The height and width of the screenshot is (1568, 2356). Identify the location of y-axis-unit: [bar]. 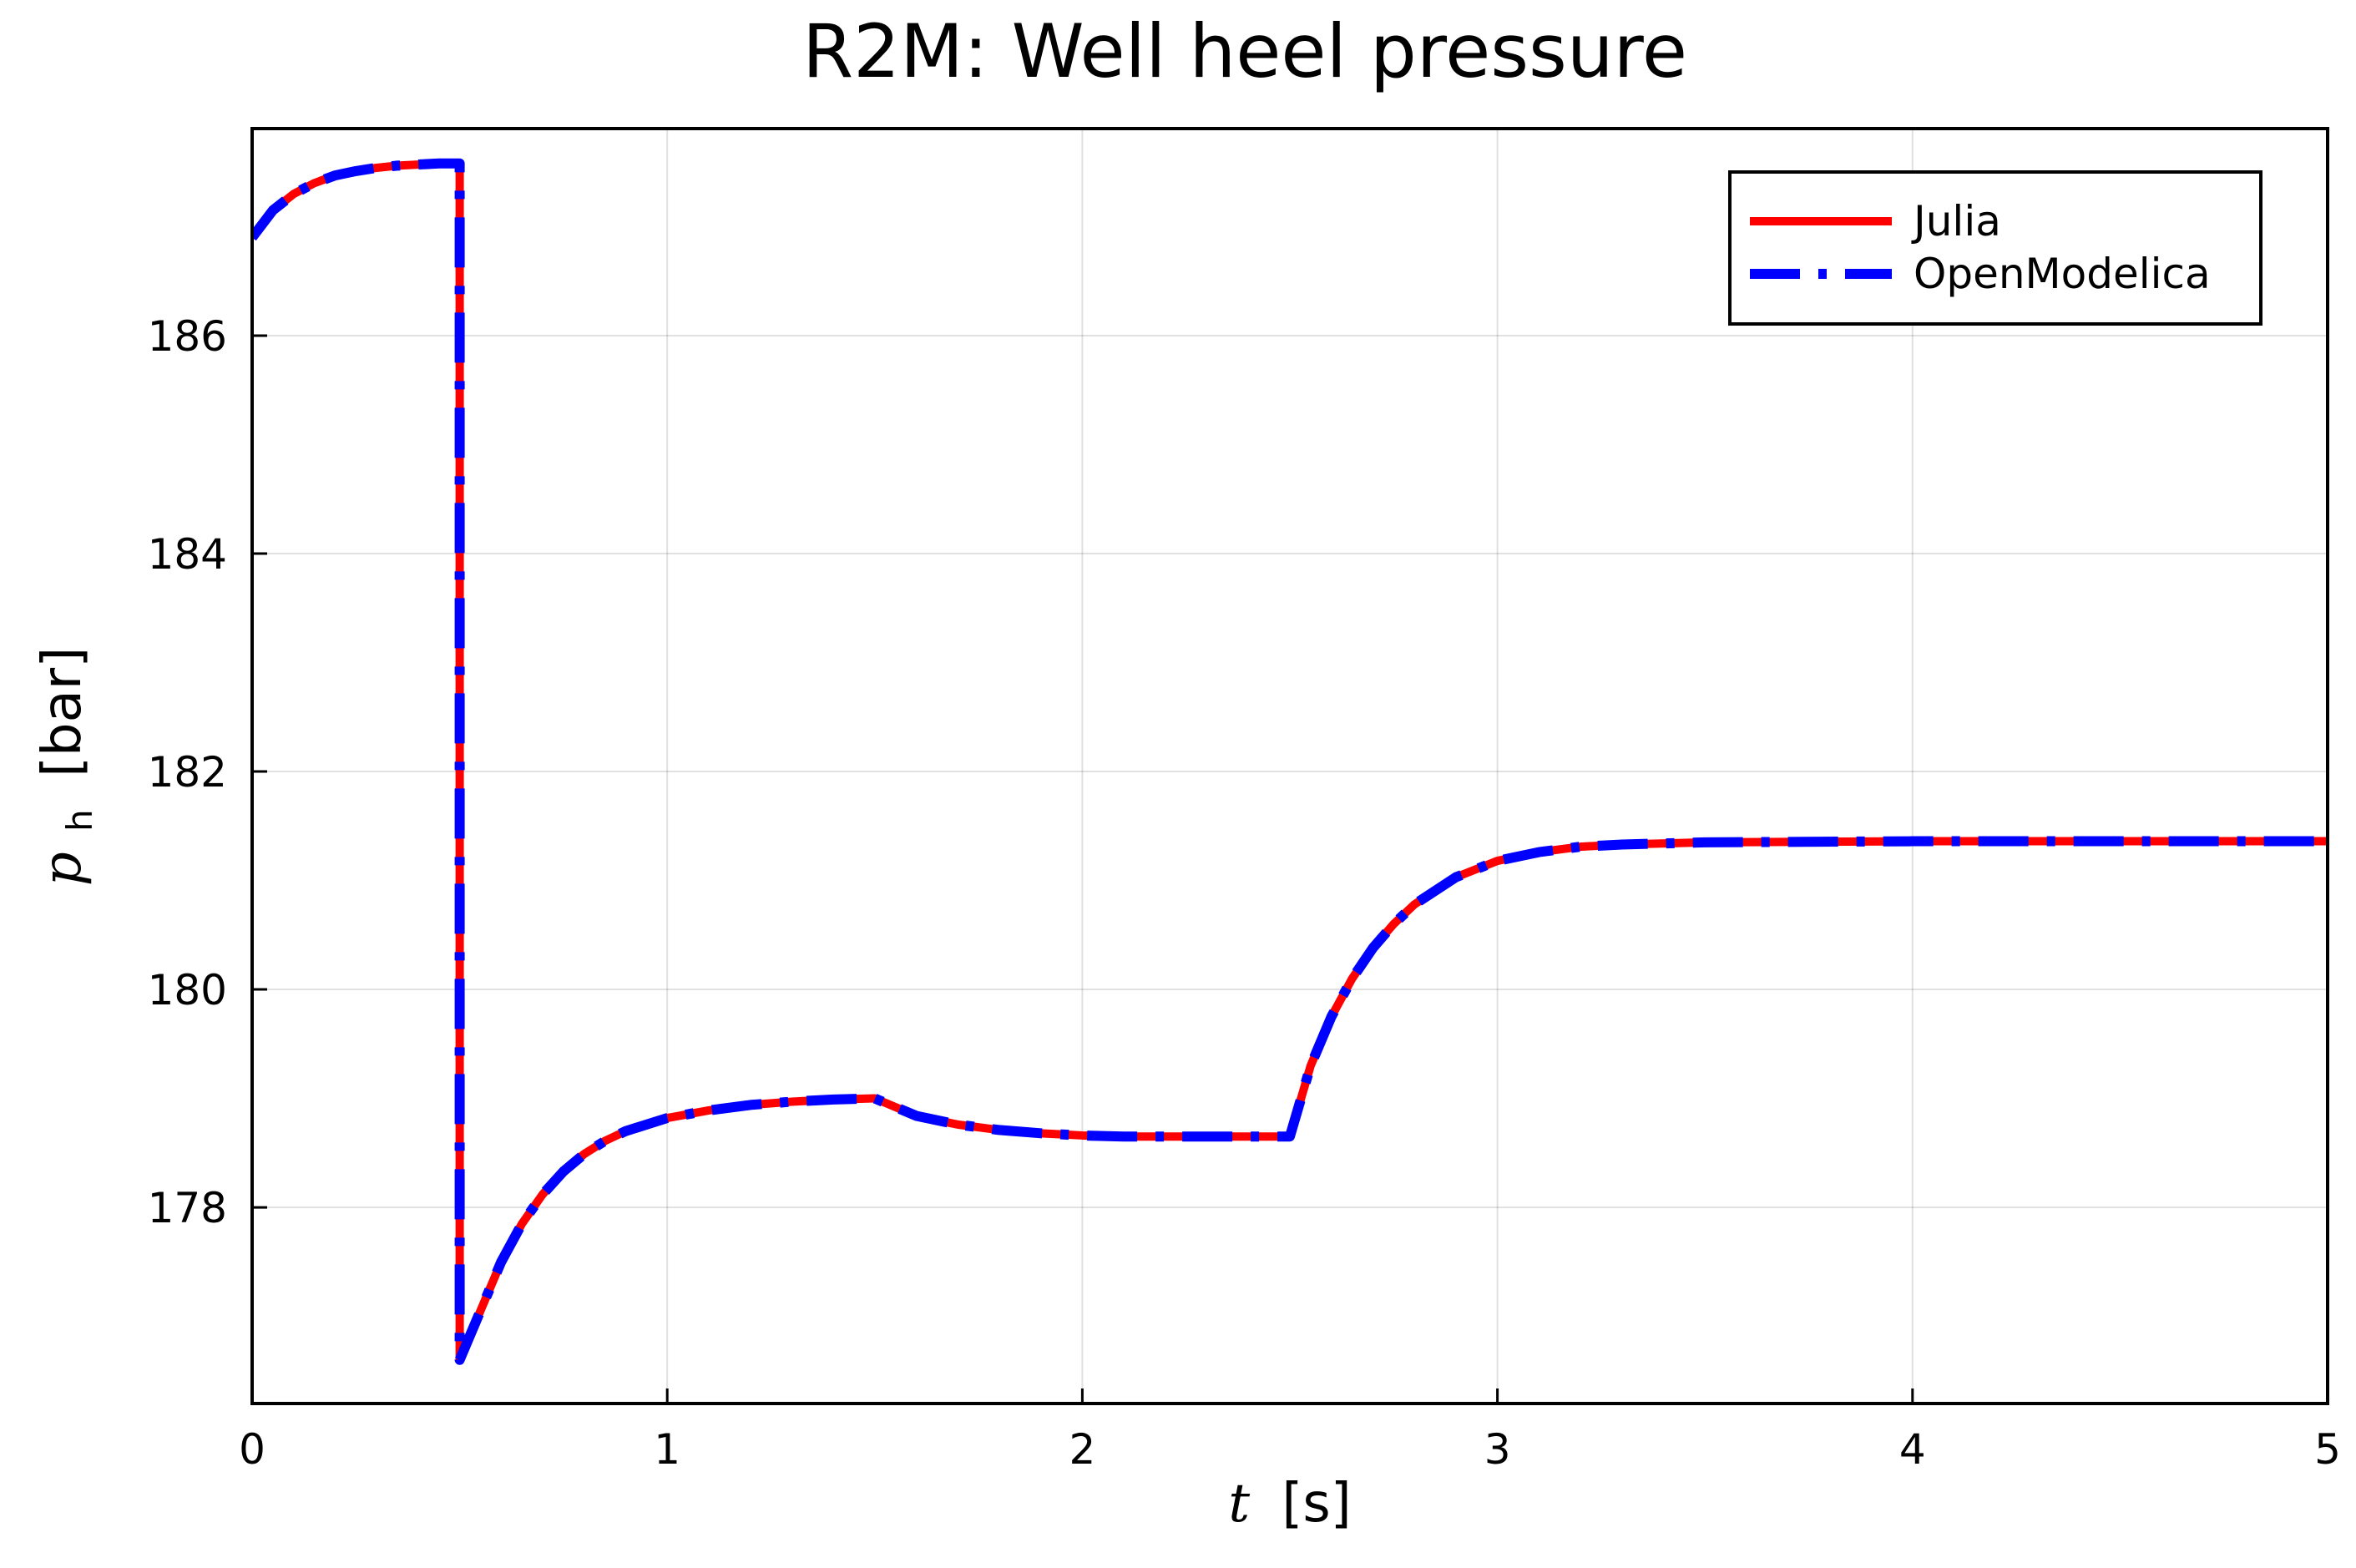
(63, 712).